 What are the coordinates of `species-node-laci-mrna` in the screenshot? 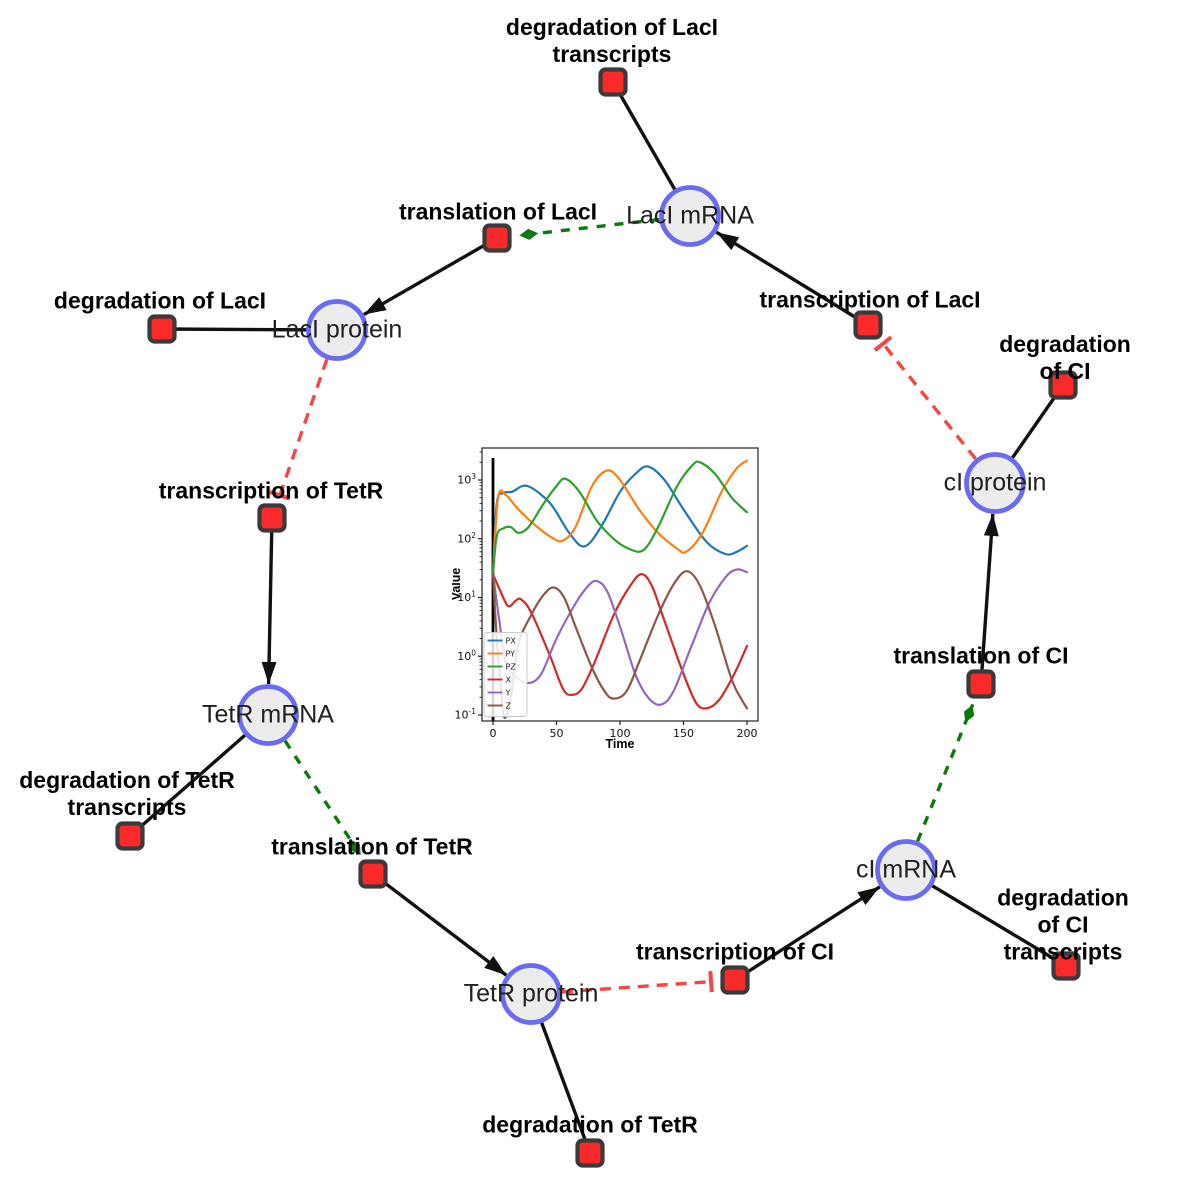 It's located at (690, 216).